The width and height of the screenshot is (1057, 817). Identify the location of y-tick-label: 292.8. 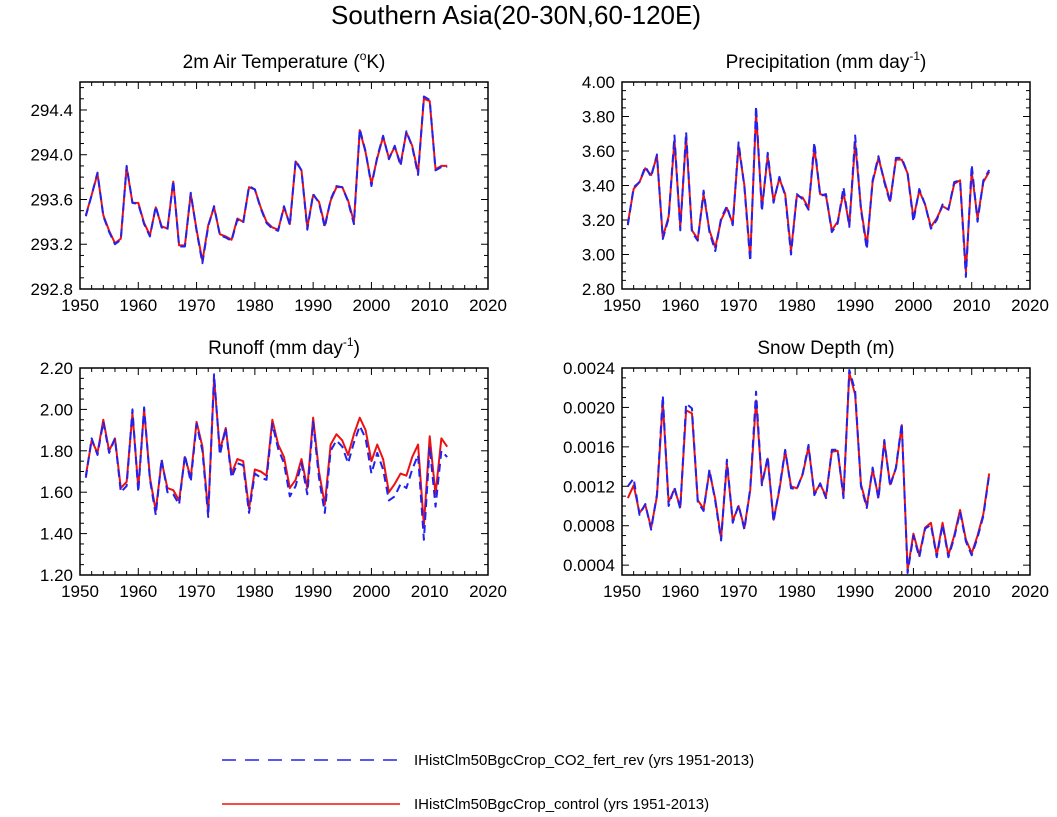
(51, 289).